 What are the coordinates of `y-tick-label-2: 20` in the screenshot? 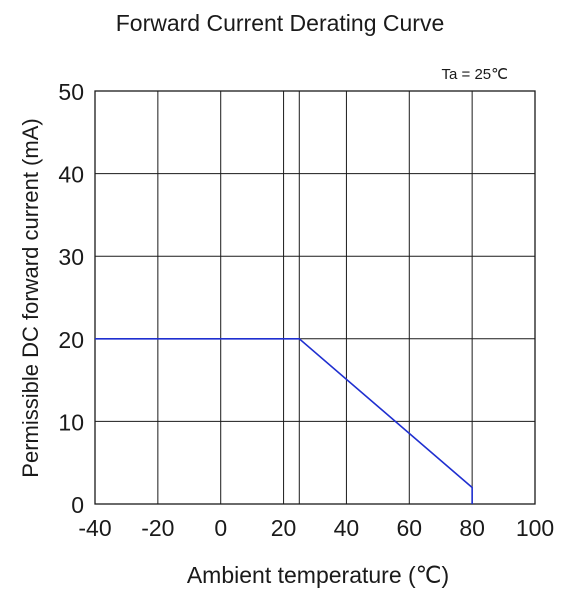 It's located at (71, 340).